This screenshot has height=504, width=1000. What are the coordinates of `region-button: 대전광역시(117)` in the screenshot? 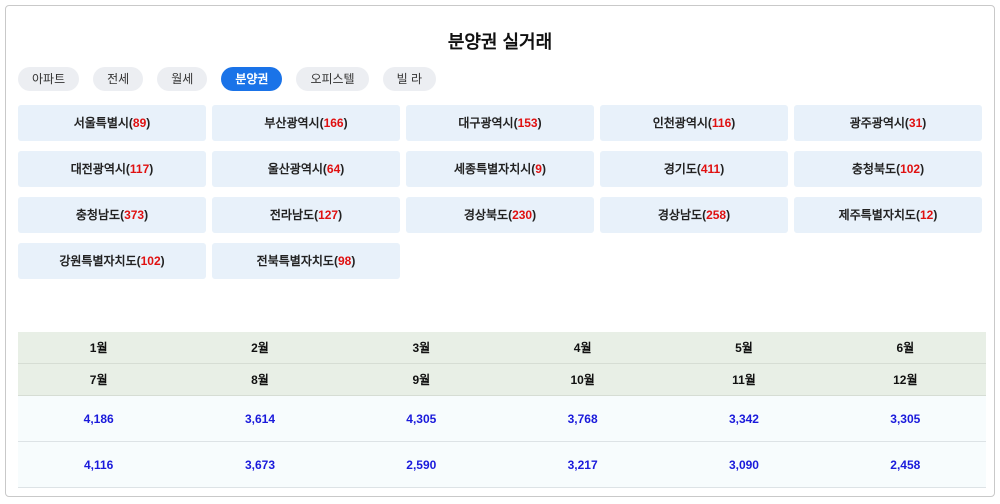 It's located at (112, 169).